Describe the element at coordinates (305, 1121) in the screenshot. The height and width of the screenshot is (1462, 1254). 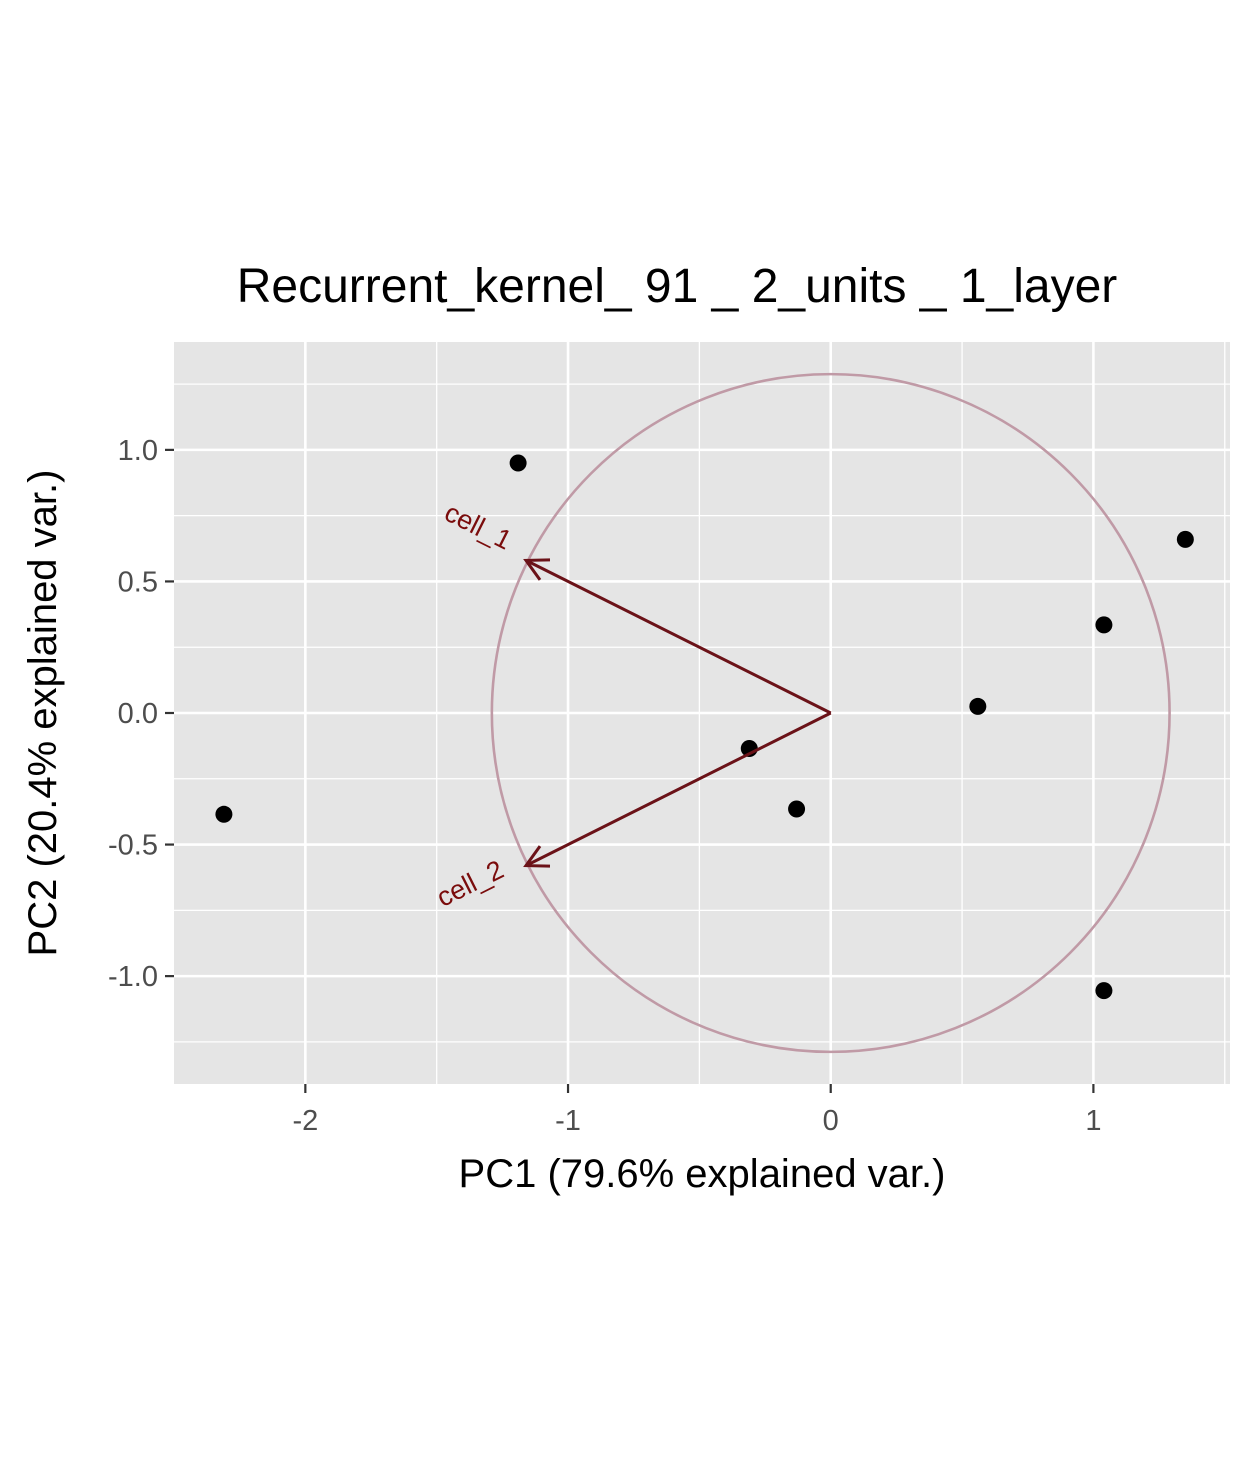
I see `x-tick-label: -2` at that location.